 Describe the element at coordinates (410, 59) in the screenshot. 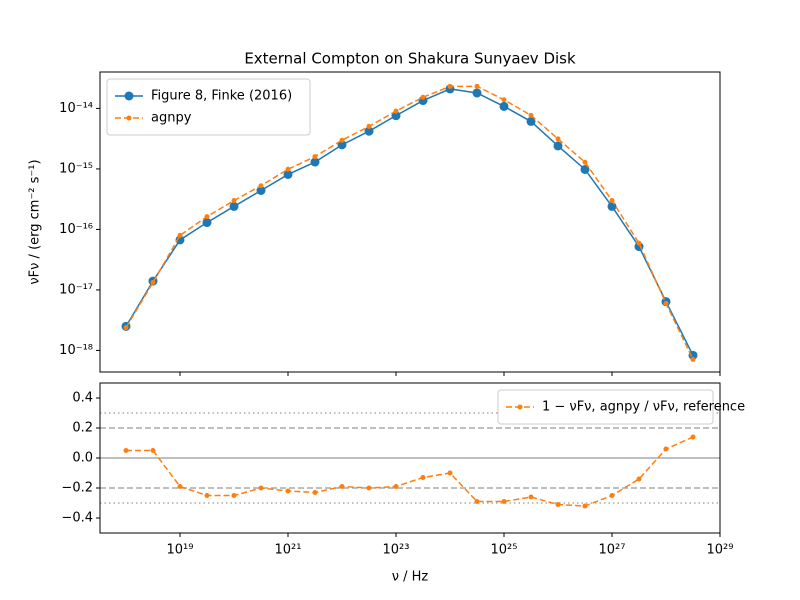

I see `chart-title: External Compton on Shakura Sunyaev Disk` at that location.